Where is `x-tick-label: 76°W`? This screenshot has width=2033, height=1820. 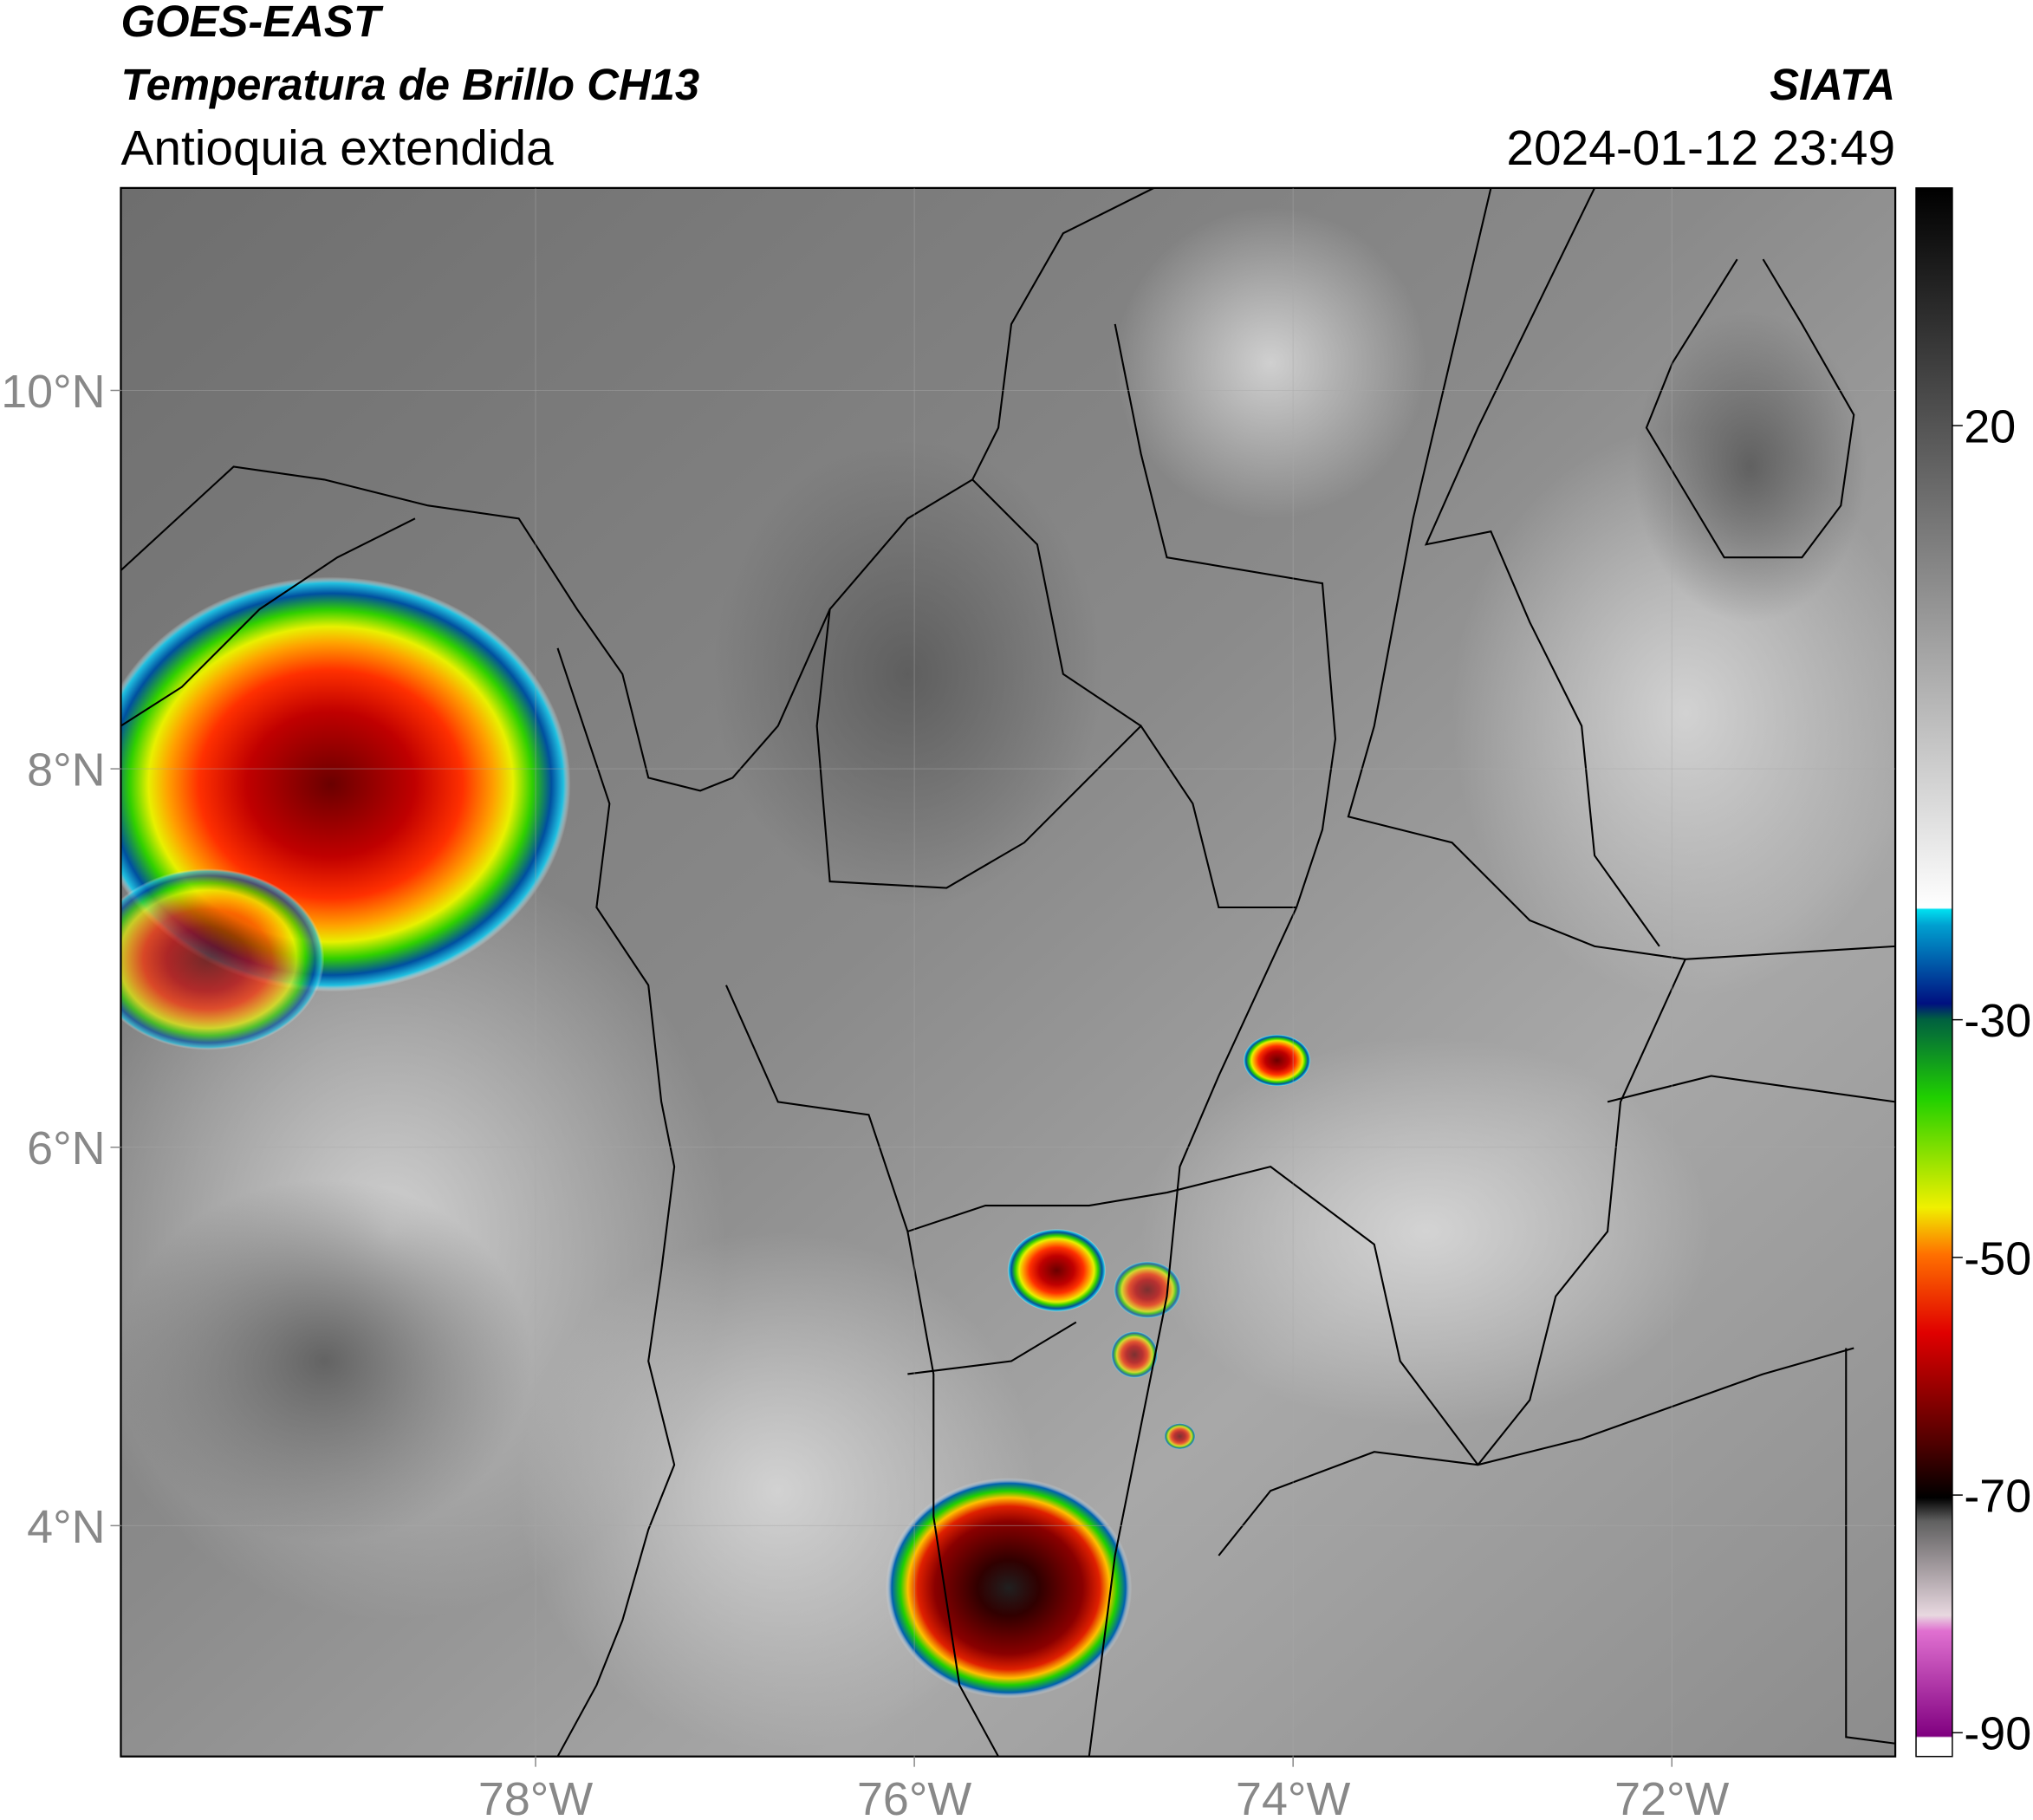 x-tick-label: 76°W is located at coordinates (914, 1796).